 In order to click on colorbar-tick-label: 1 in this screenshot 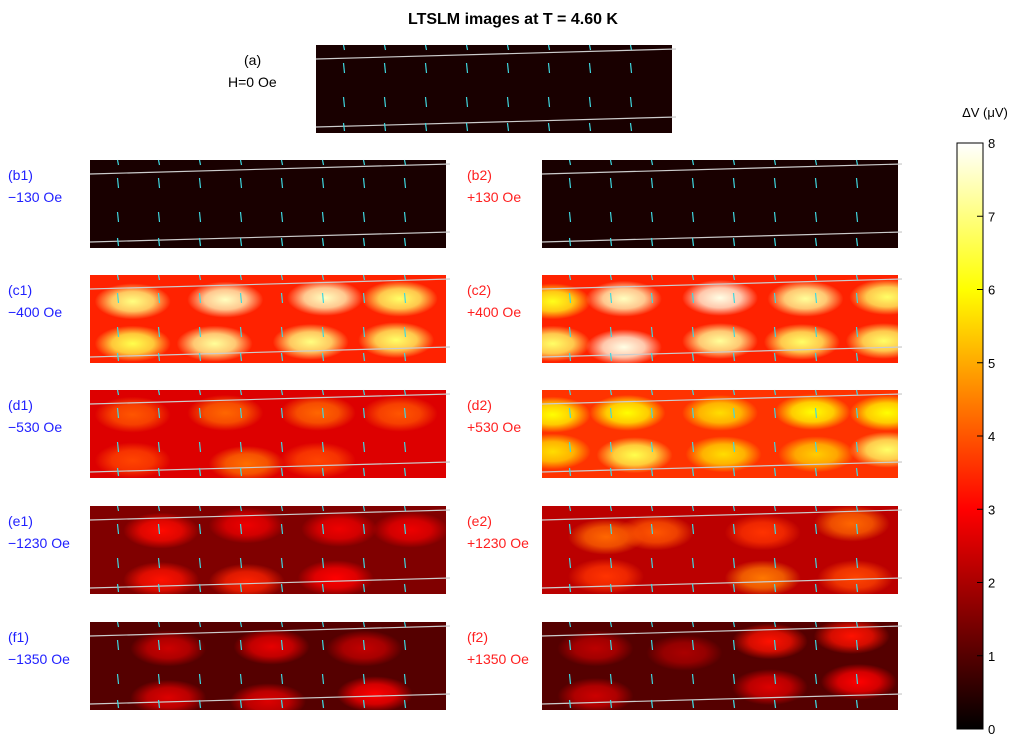, I will do `click(991, 656)`.